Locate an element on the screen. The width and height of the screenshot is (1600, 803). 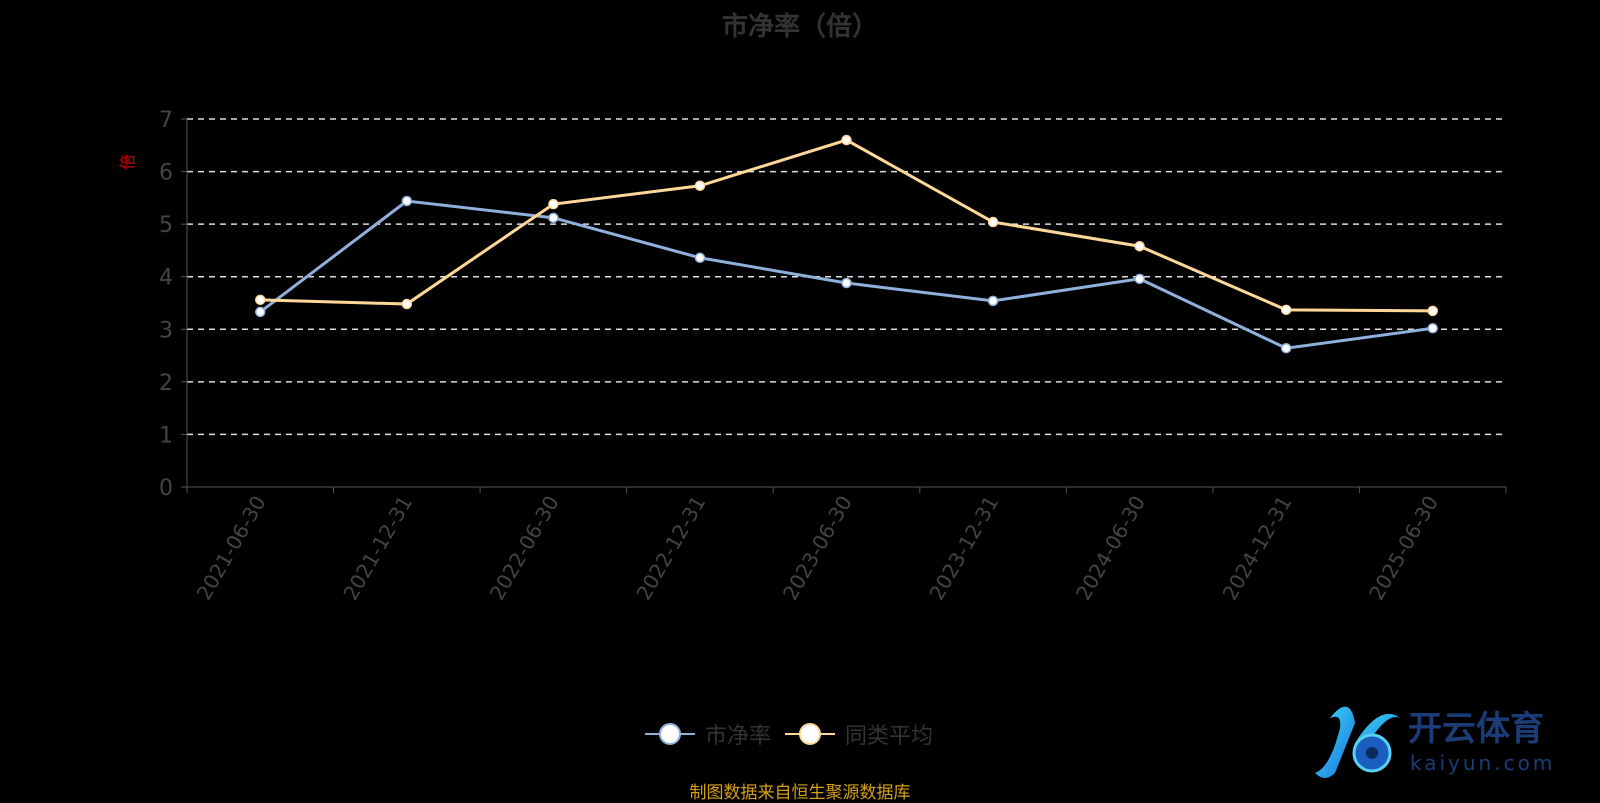
y-tick-label: 7 is located at coordinates (166, 120).